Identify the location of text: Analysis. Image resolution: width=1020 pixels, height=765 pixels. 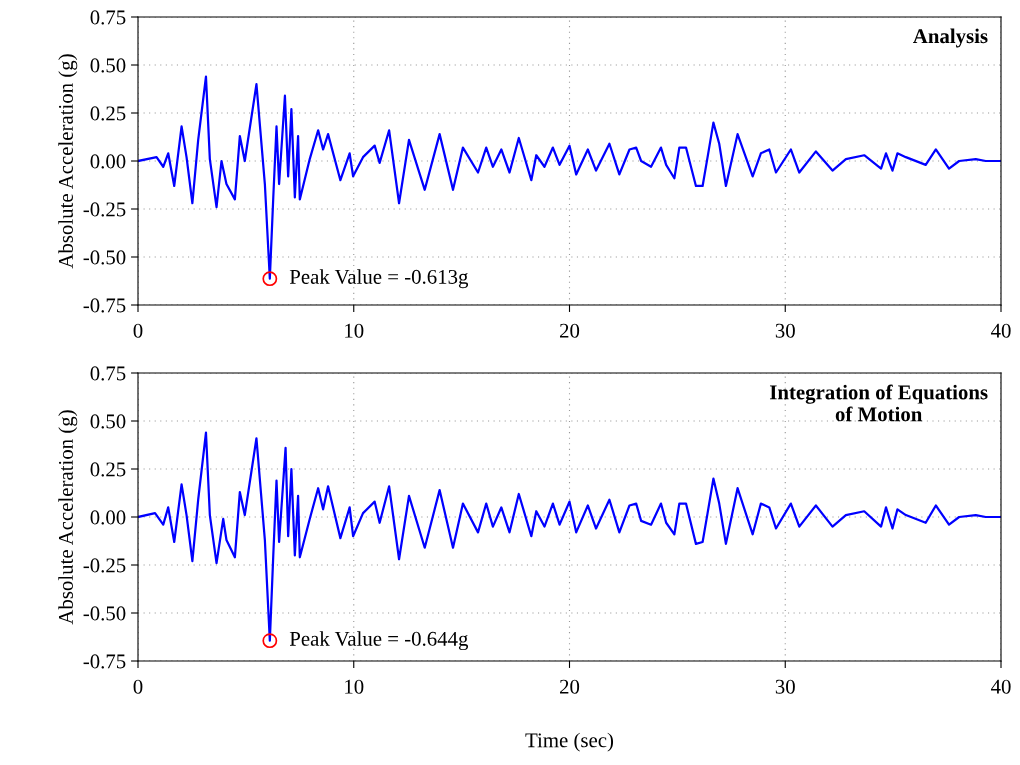
(950, 38).